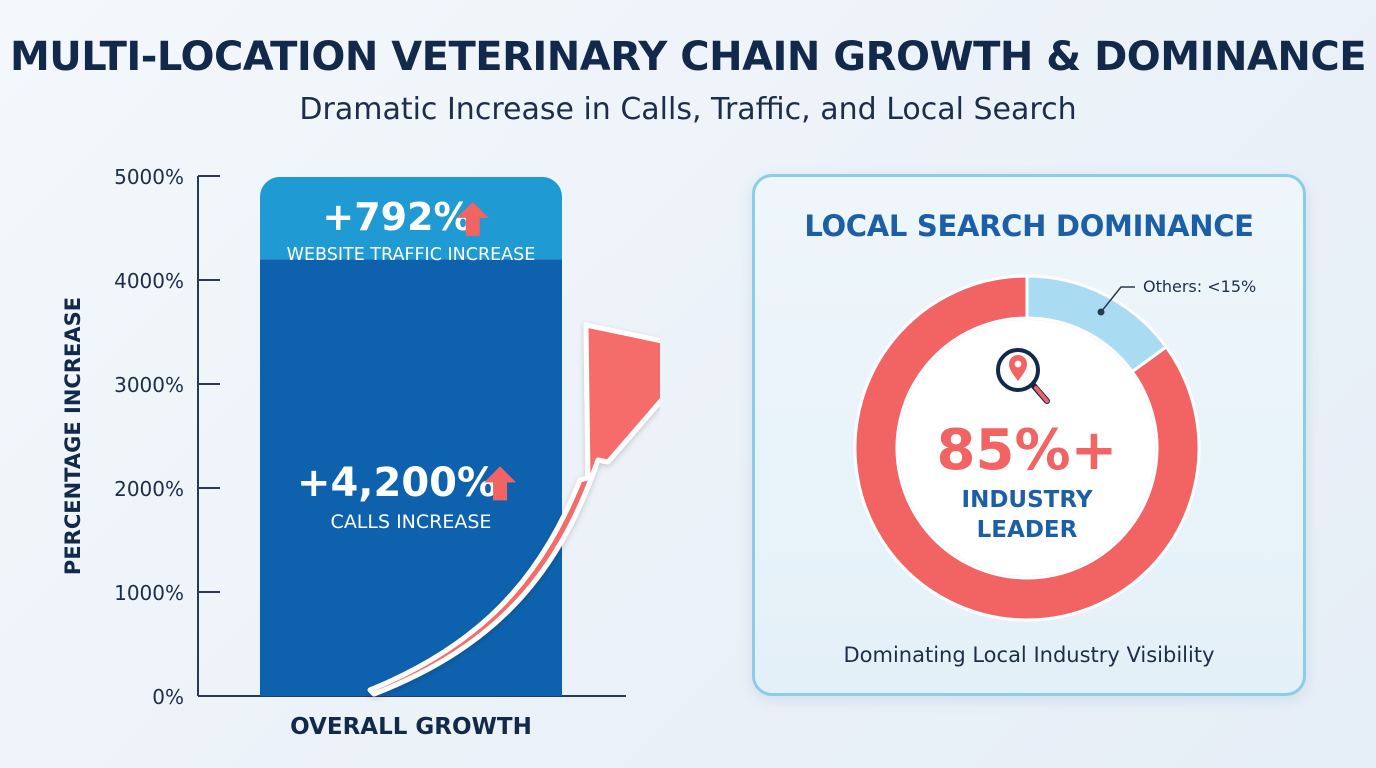 Image resolution: width=1376 pixels, height=768 pixels. Describe the element at coordinates (1097, 324) in the screenshot. I see `donut-slice-others` at that location.